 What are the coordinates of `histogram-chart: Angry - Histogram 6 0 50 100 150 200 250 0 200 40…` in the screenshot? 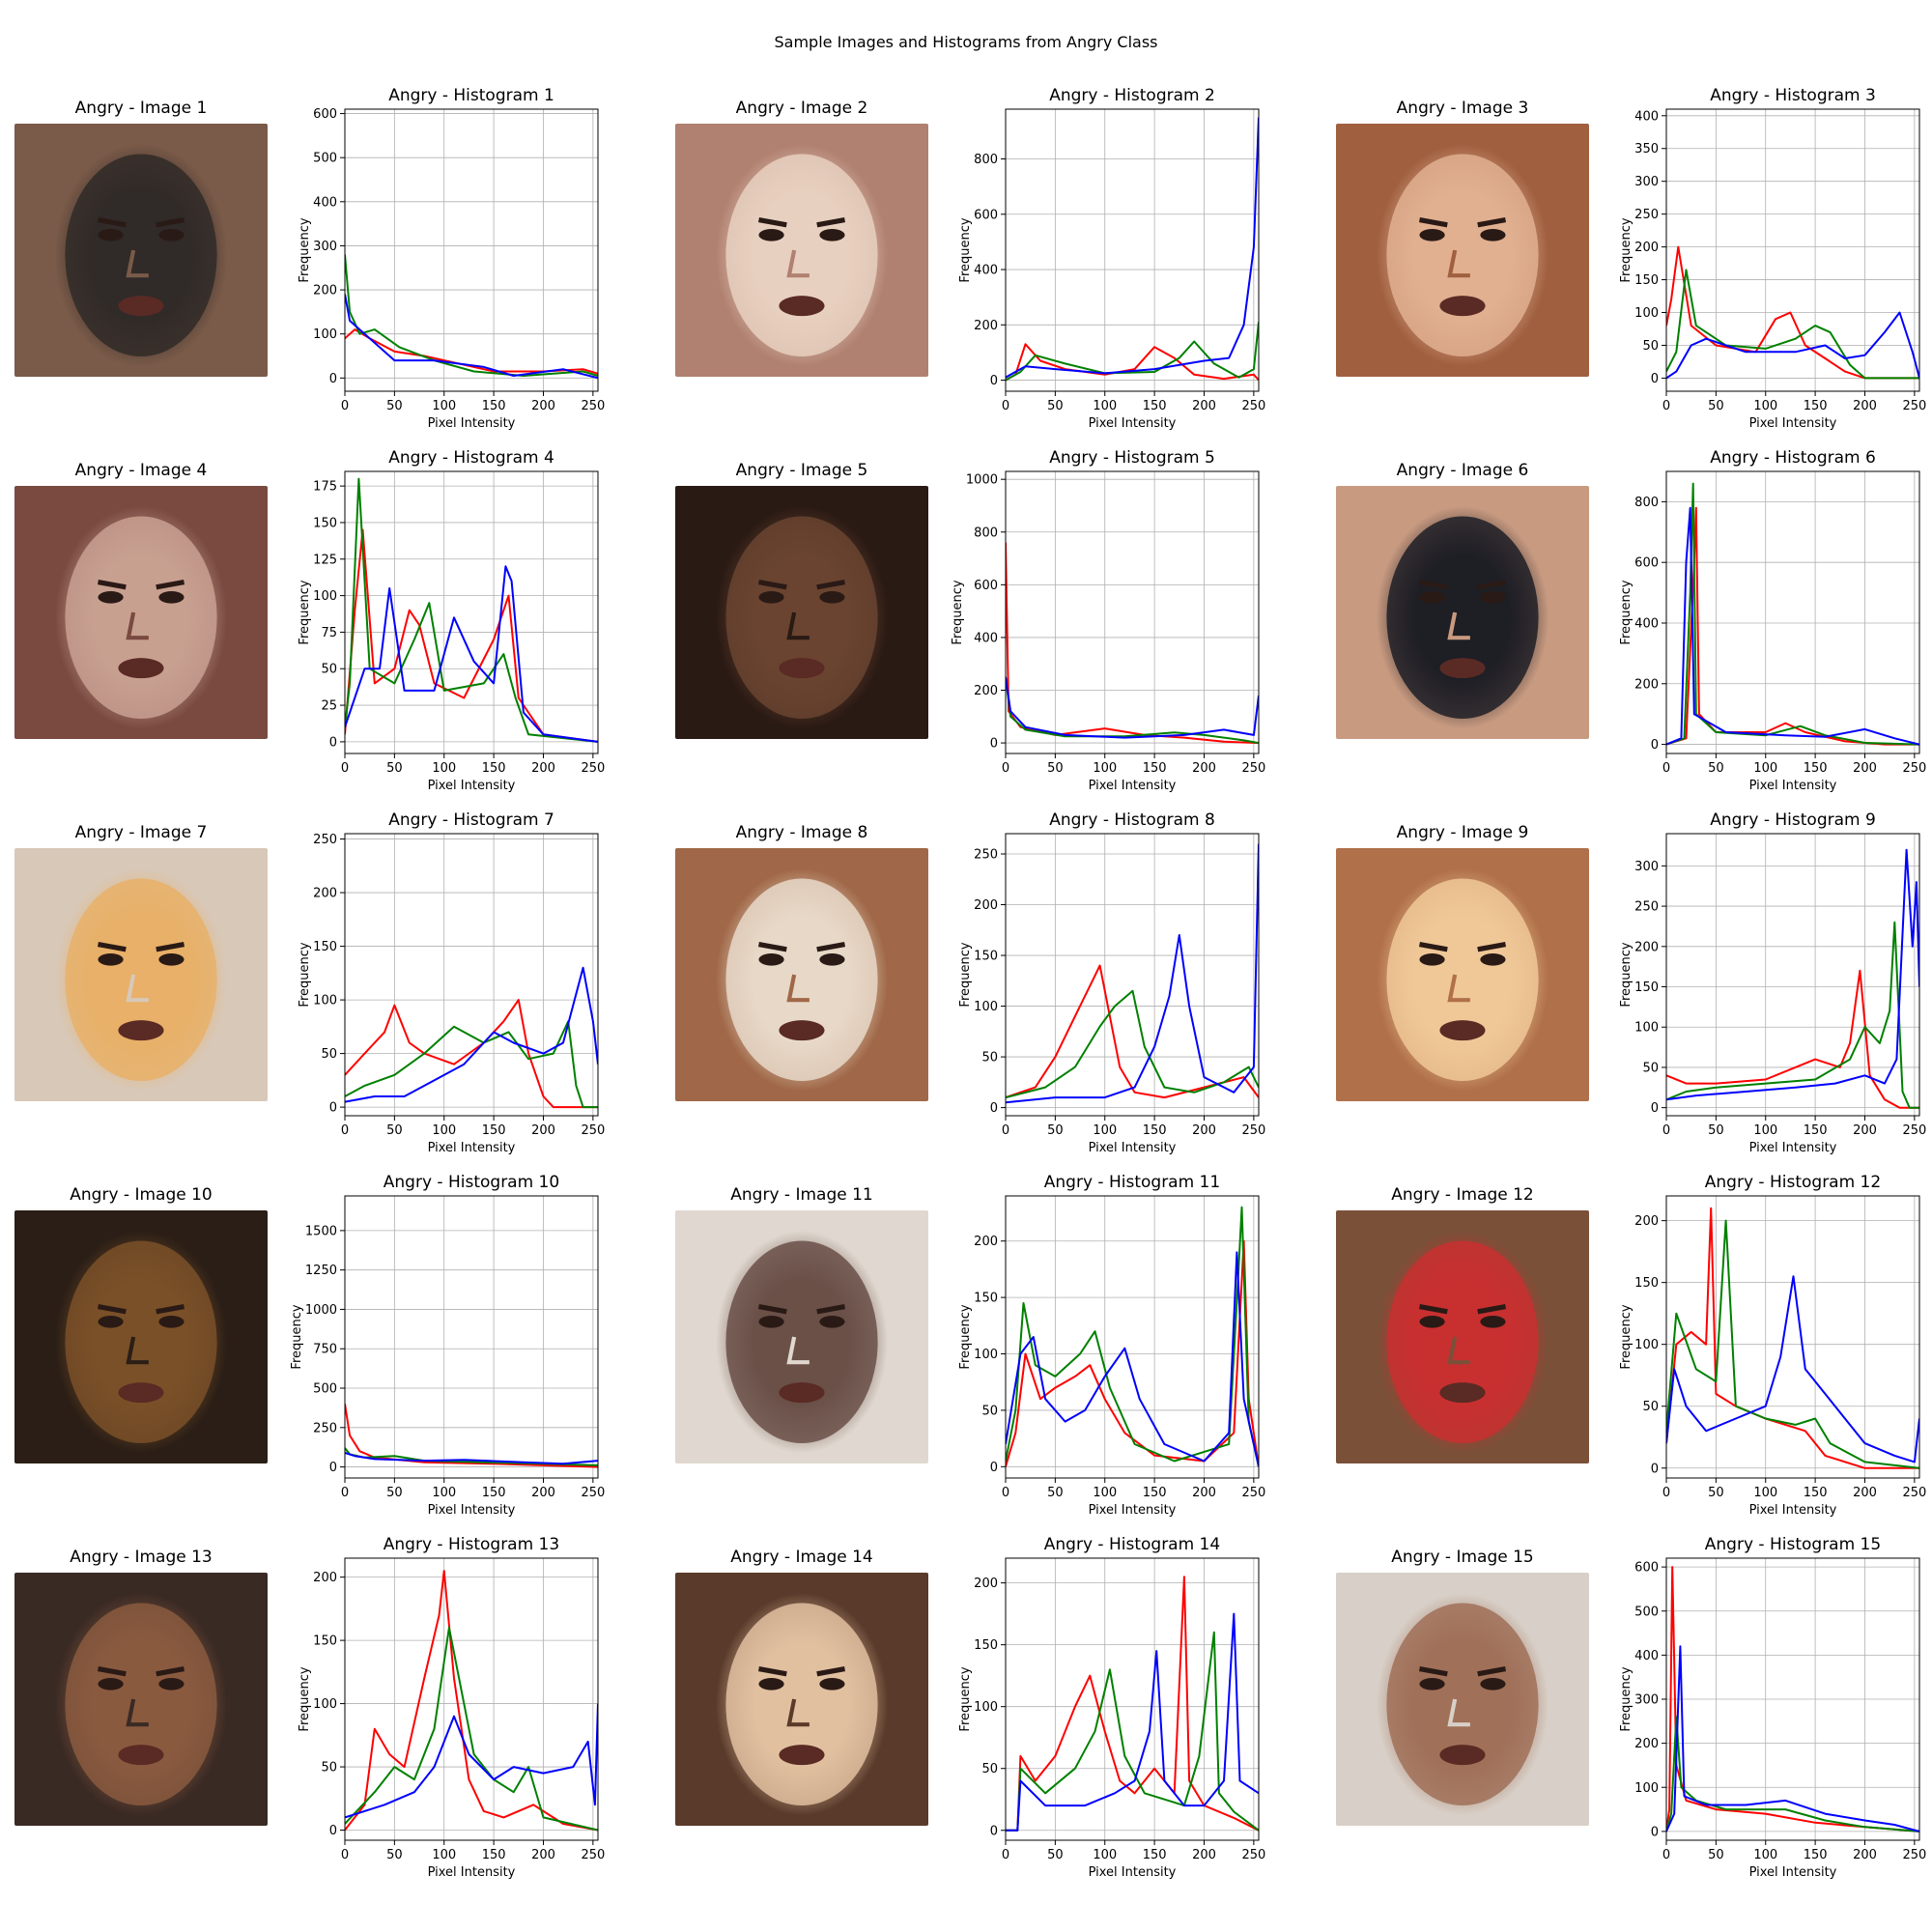 It's located at (1772, 620).